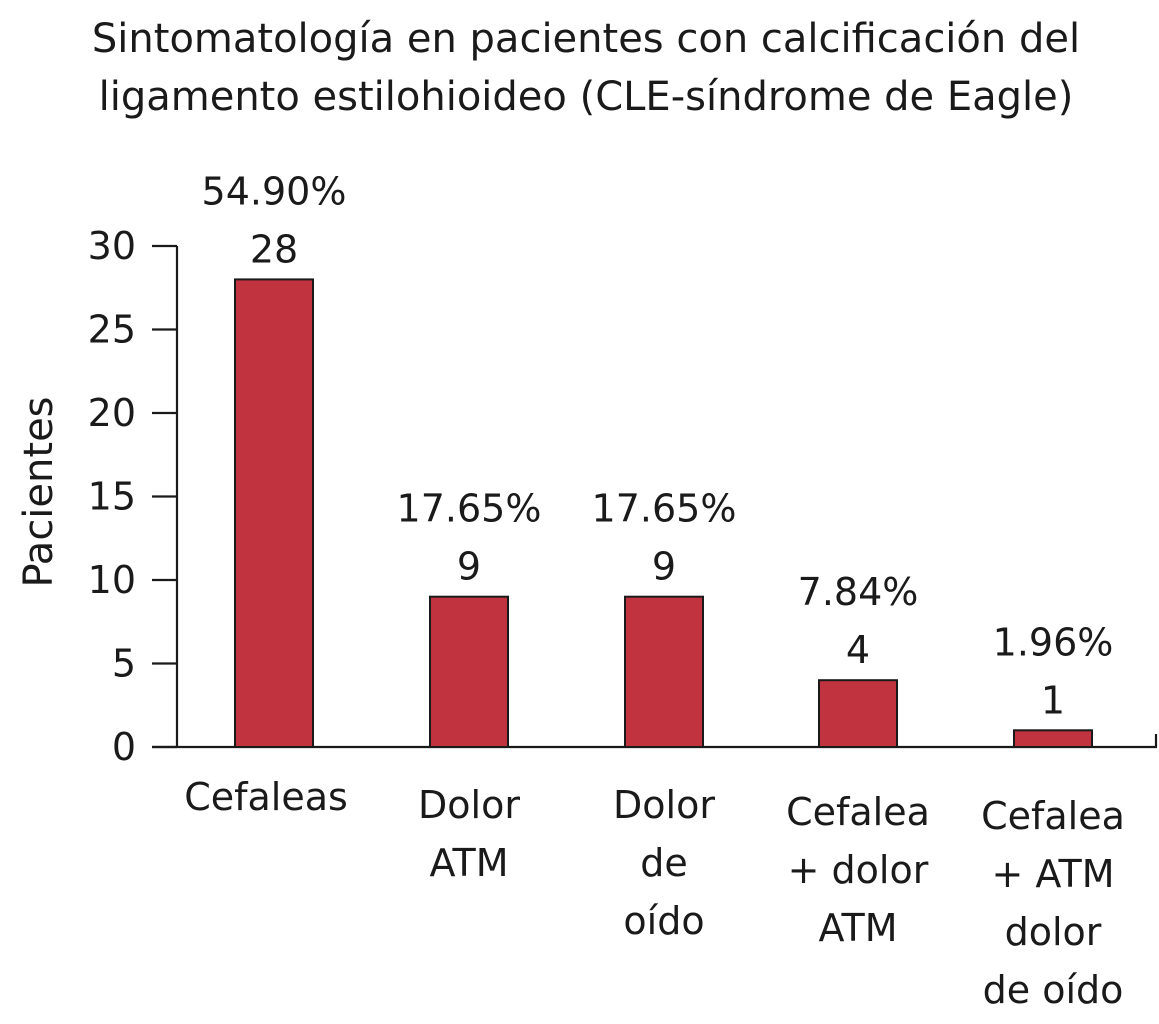  What do you see at coordinates (1053, 990) in the screenshot?
I see `x-category-label-line: de oído` at bounding box center [1053, 990].